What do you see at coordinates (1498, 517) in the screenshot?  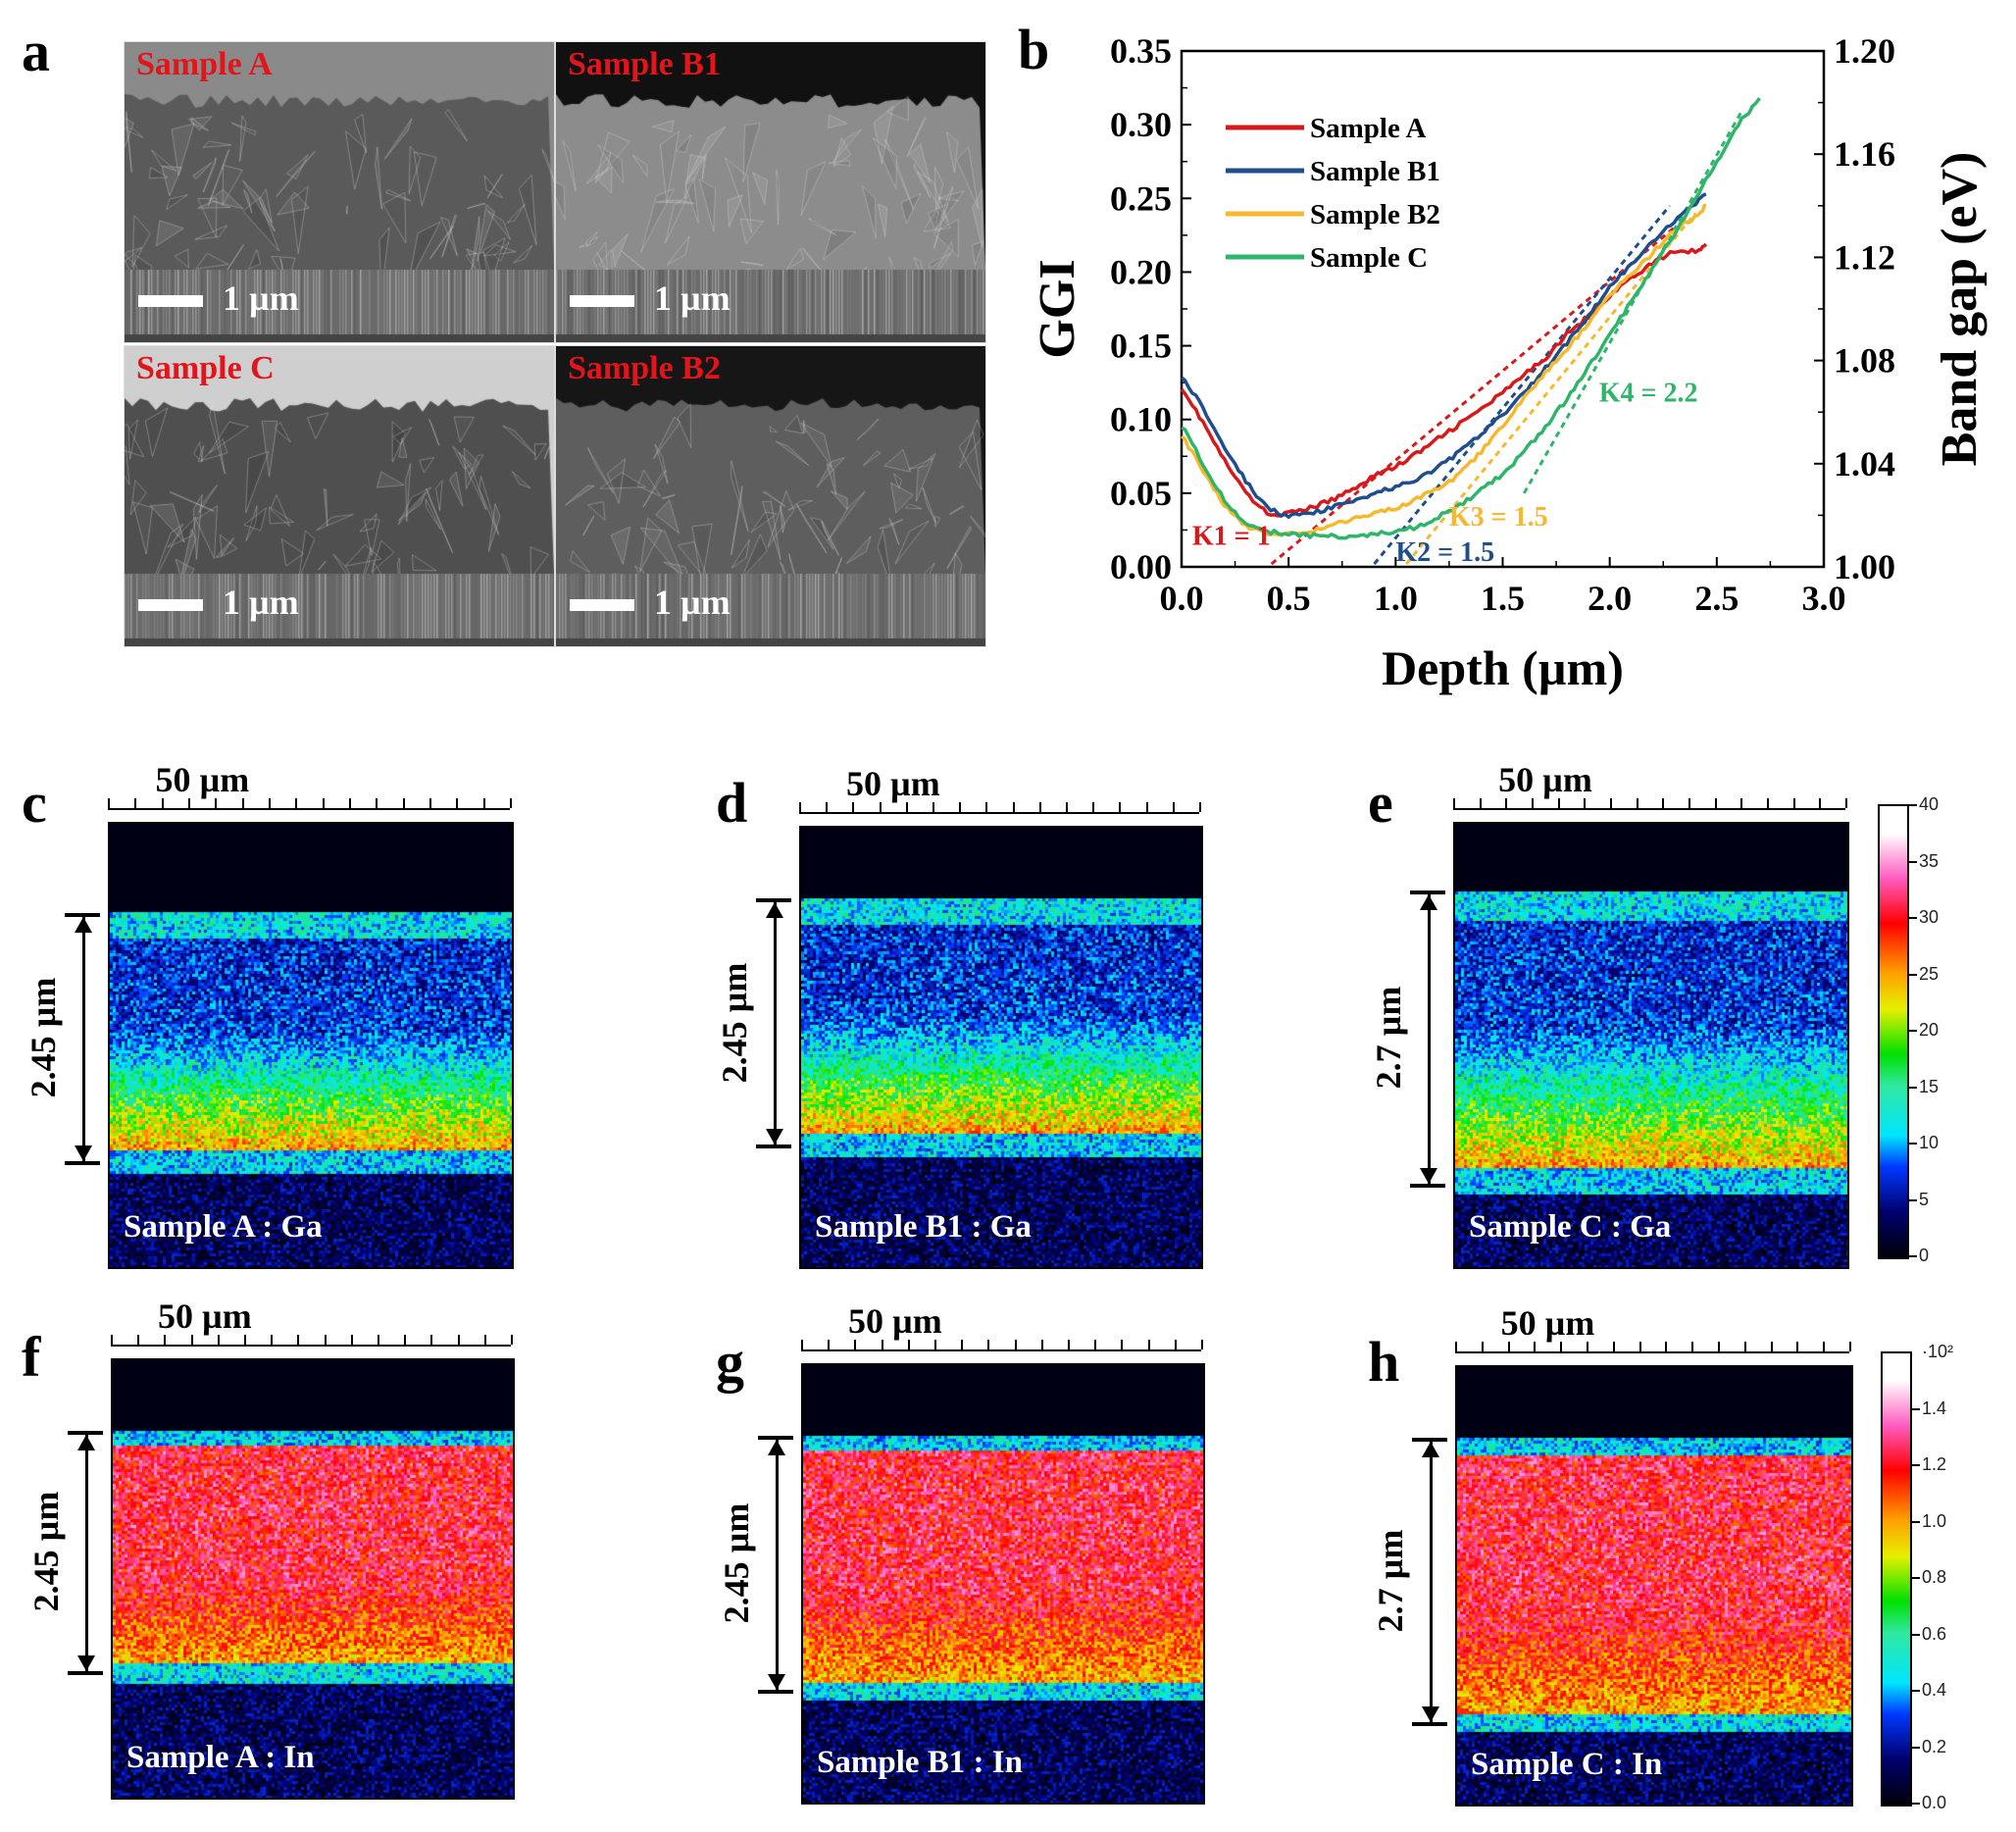 I see `slope-annotation: K3 = 1.5` at bounding box center [1498, 517].